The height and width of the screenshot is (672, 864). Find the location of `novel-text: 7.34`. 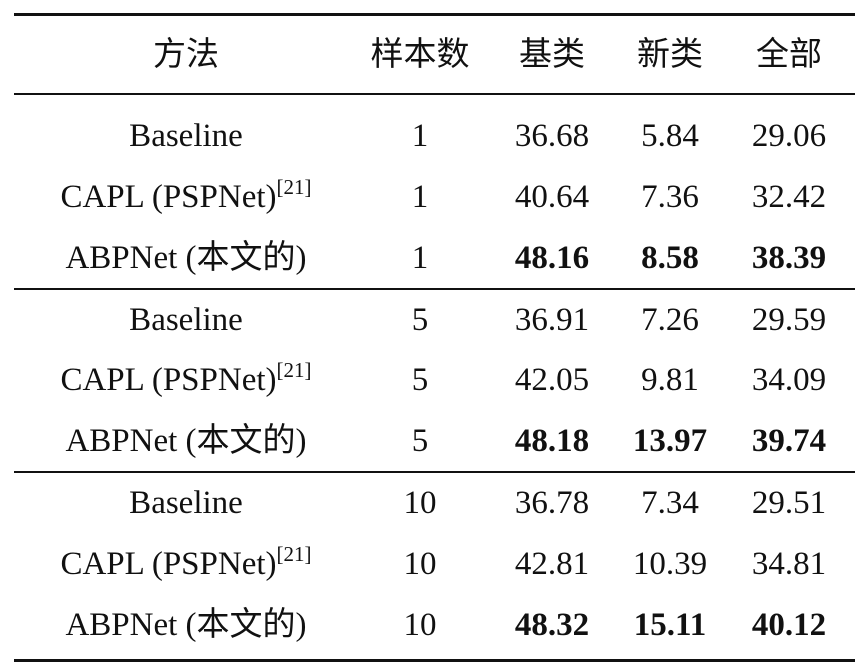

novel-text: 7.34 is located at coordinates (670, 503).